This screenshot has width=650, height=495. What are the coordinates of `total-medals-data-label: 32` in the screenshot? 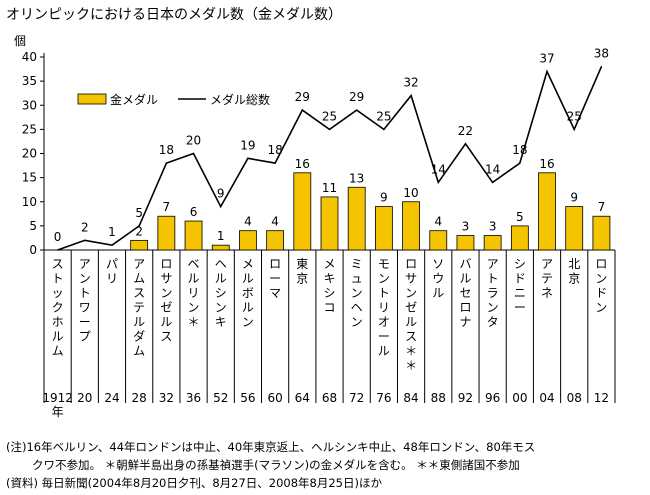 It's located at (410, 83).